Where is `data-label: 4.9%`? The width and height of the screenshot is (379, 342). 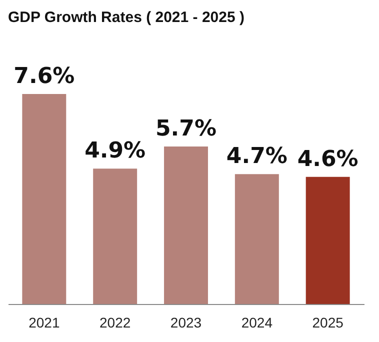 data-label: 4.9% is located at coordinates (115, 151).